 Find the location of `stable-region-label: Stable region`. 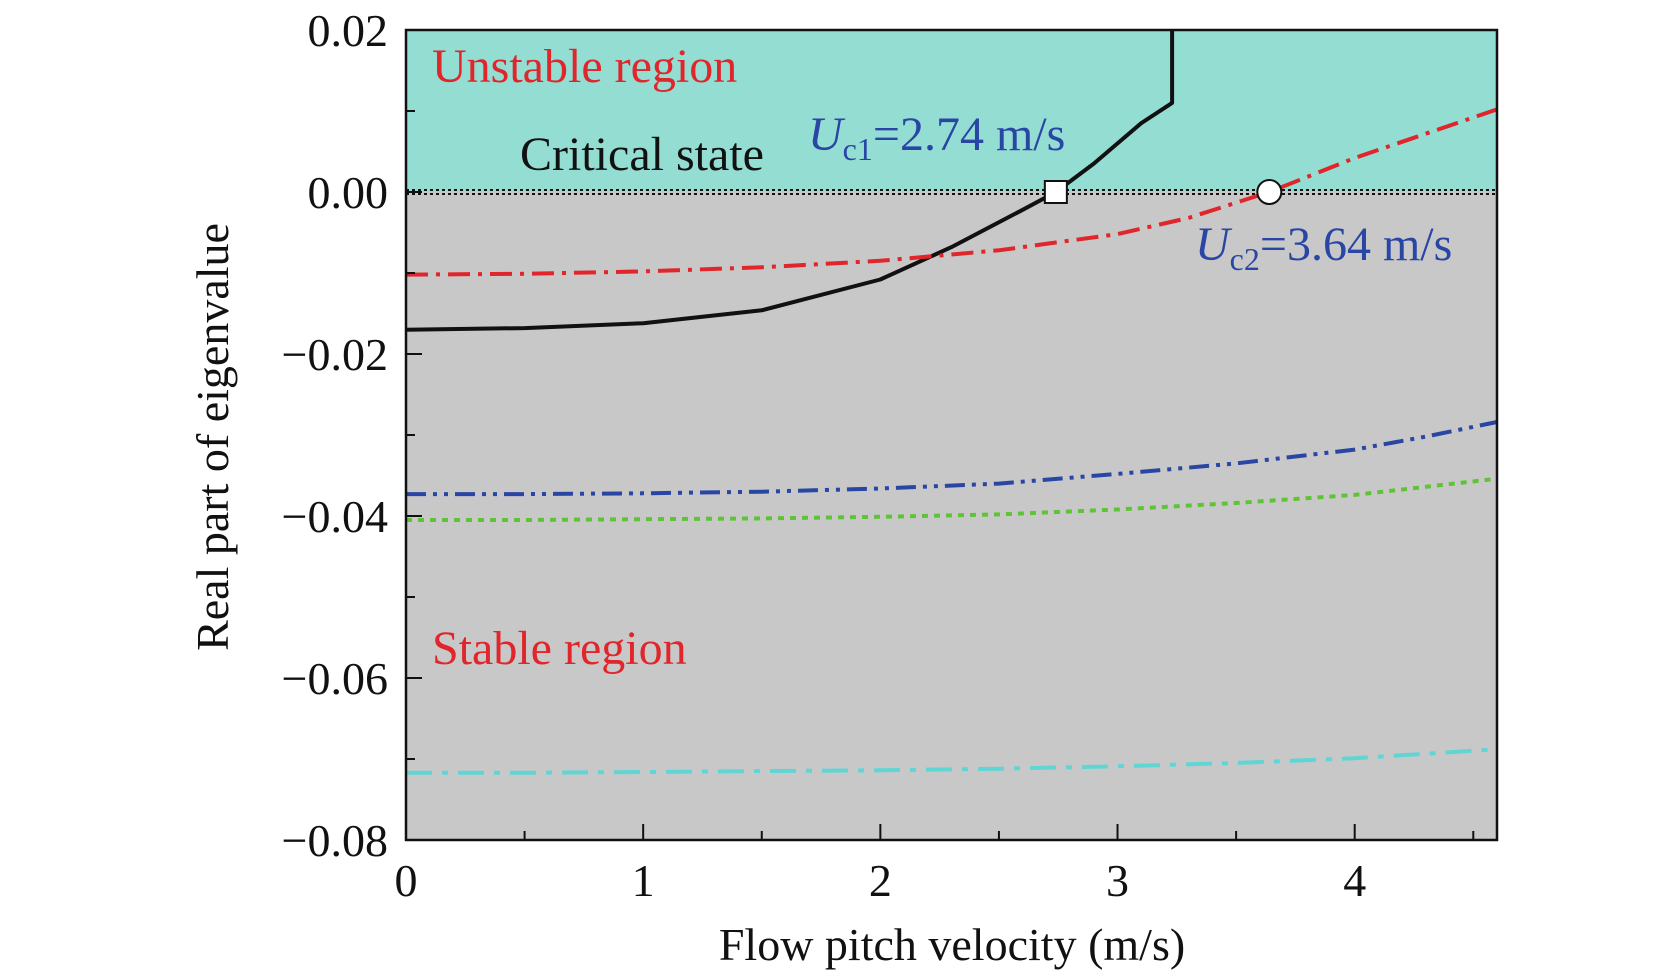

stable-region-label: Stable region is located at coordinates (559, 648).